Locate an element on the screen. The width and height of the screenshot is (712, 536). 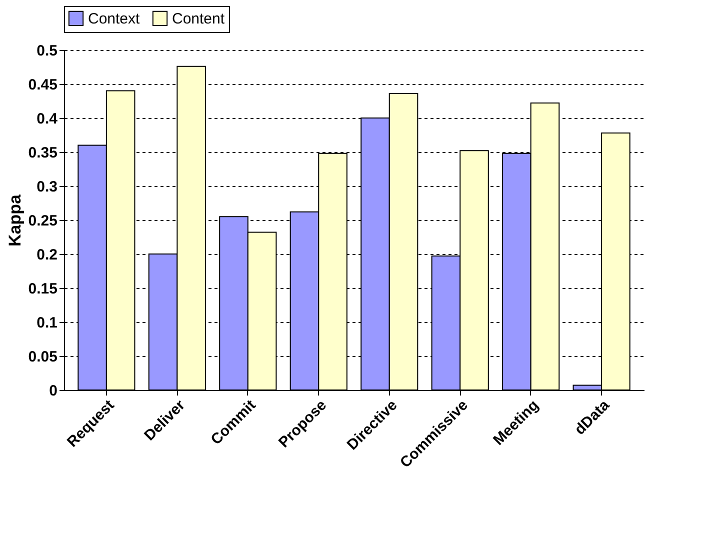
legend-label: Content is located at coordinates (199, 19).